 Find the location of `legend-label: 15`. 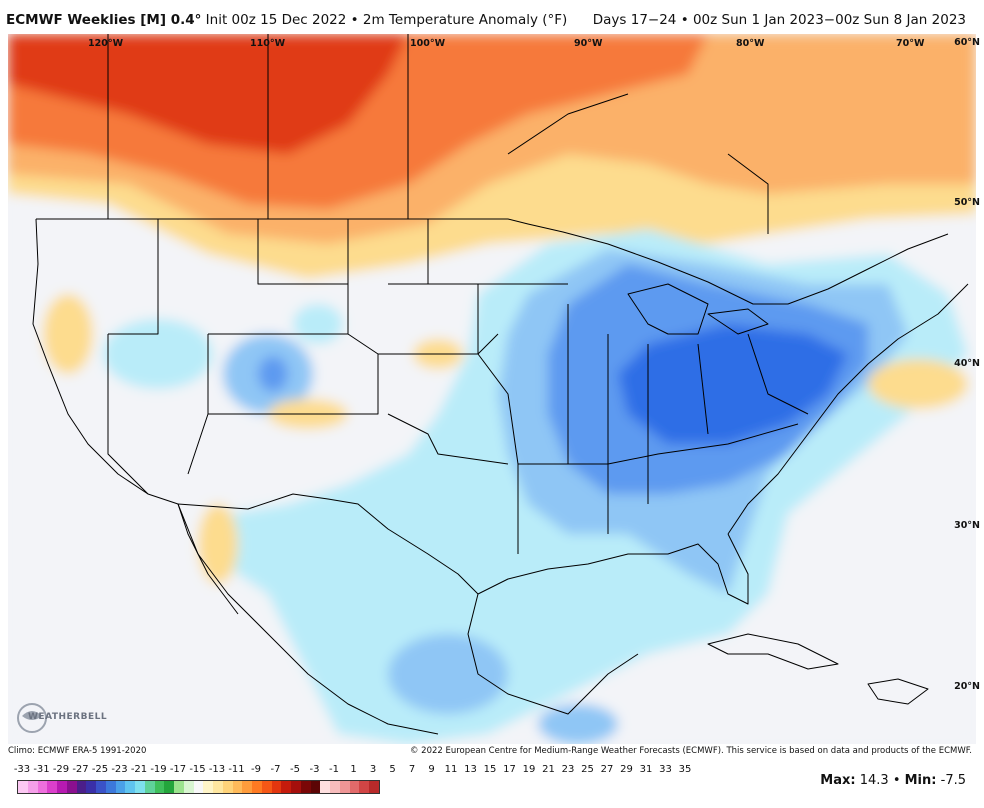

legend-label: 15 is located at coordinates (490, 769).